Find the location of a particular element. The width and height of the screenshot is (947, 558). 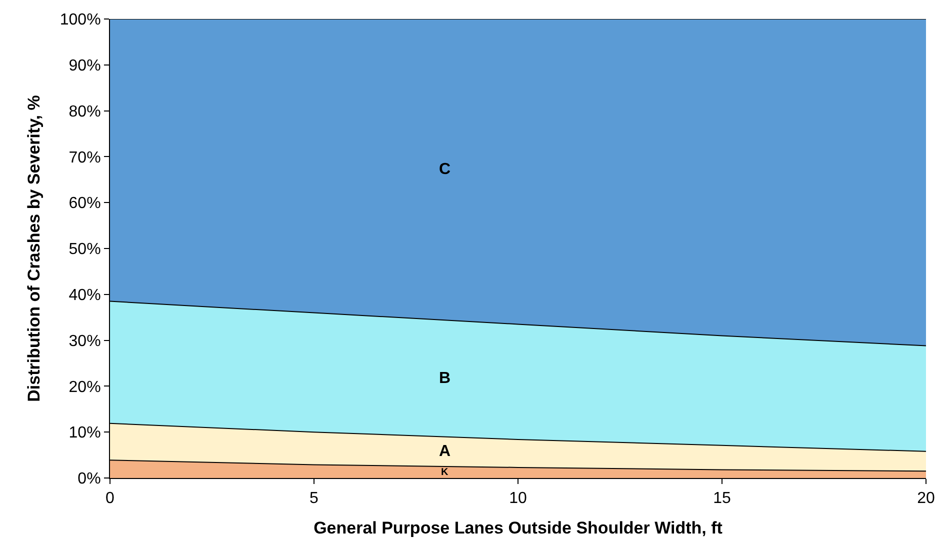

x-tick-label: 15 is located at coordinates (722, 499).